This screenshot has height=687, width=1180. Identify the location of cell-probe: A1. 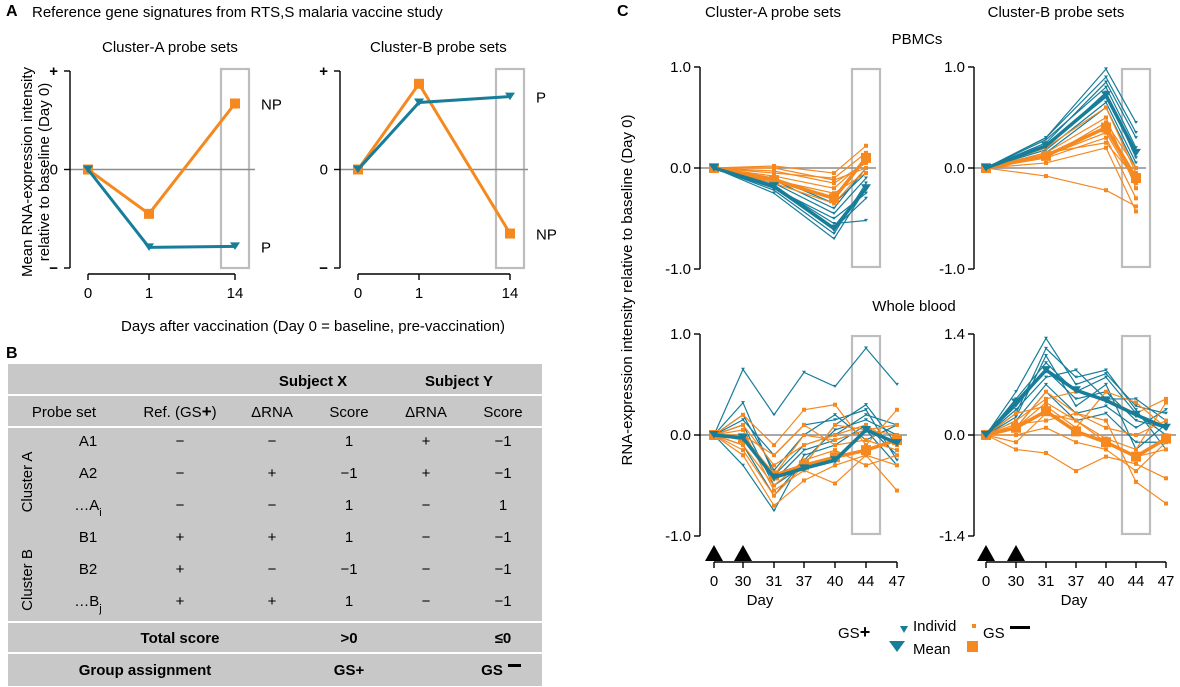
(88, 441).